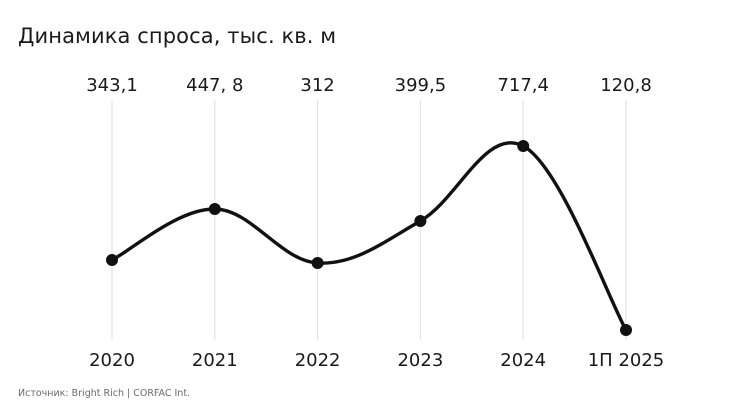 This screenshot has height=416, width=740. What do you see at coordinates (215, 360) in the screenshot?
I see `x-tick-label-1: 2021` at bounding box center [215, 360].